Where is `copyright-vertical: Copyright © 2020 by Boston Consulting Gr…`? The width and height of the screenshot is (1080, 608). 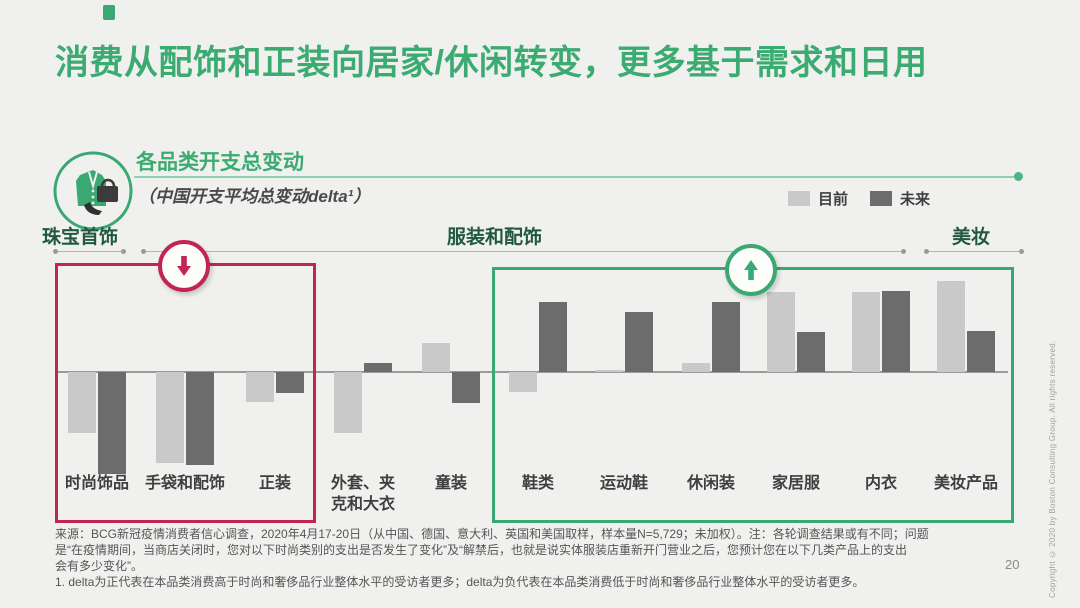
copyright-vertical: Copyright © 2020 by Boston Consulting Gr… is located at coordinates (1052, 469).